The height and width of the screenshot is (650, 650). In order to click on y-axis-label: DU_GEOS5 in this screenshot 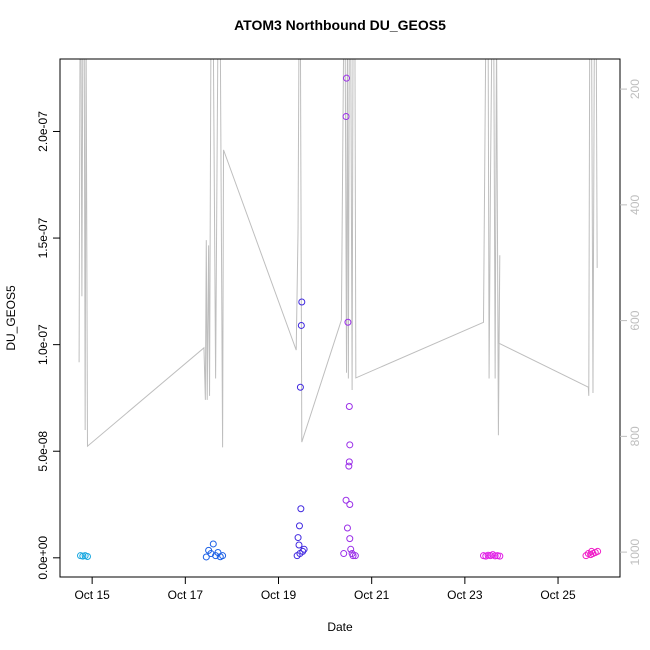, I will do `click(11, 318)`.